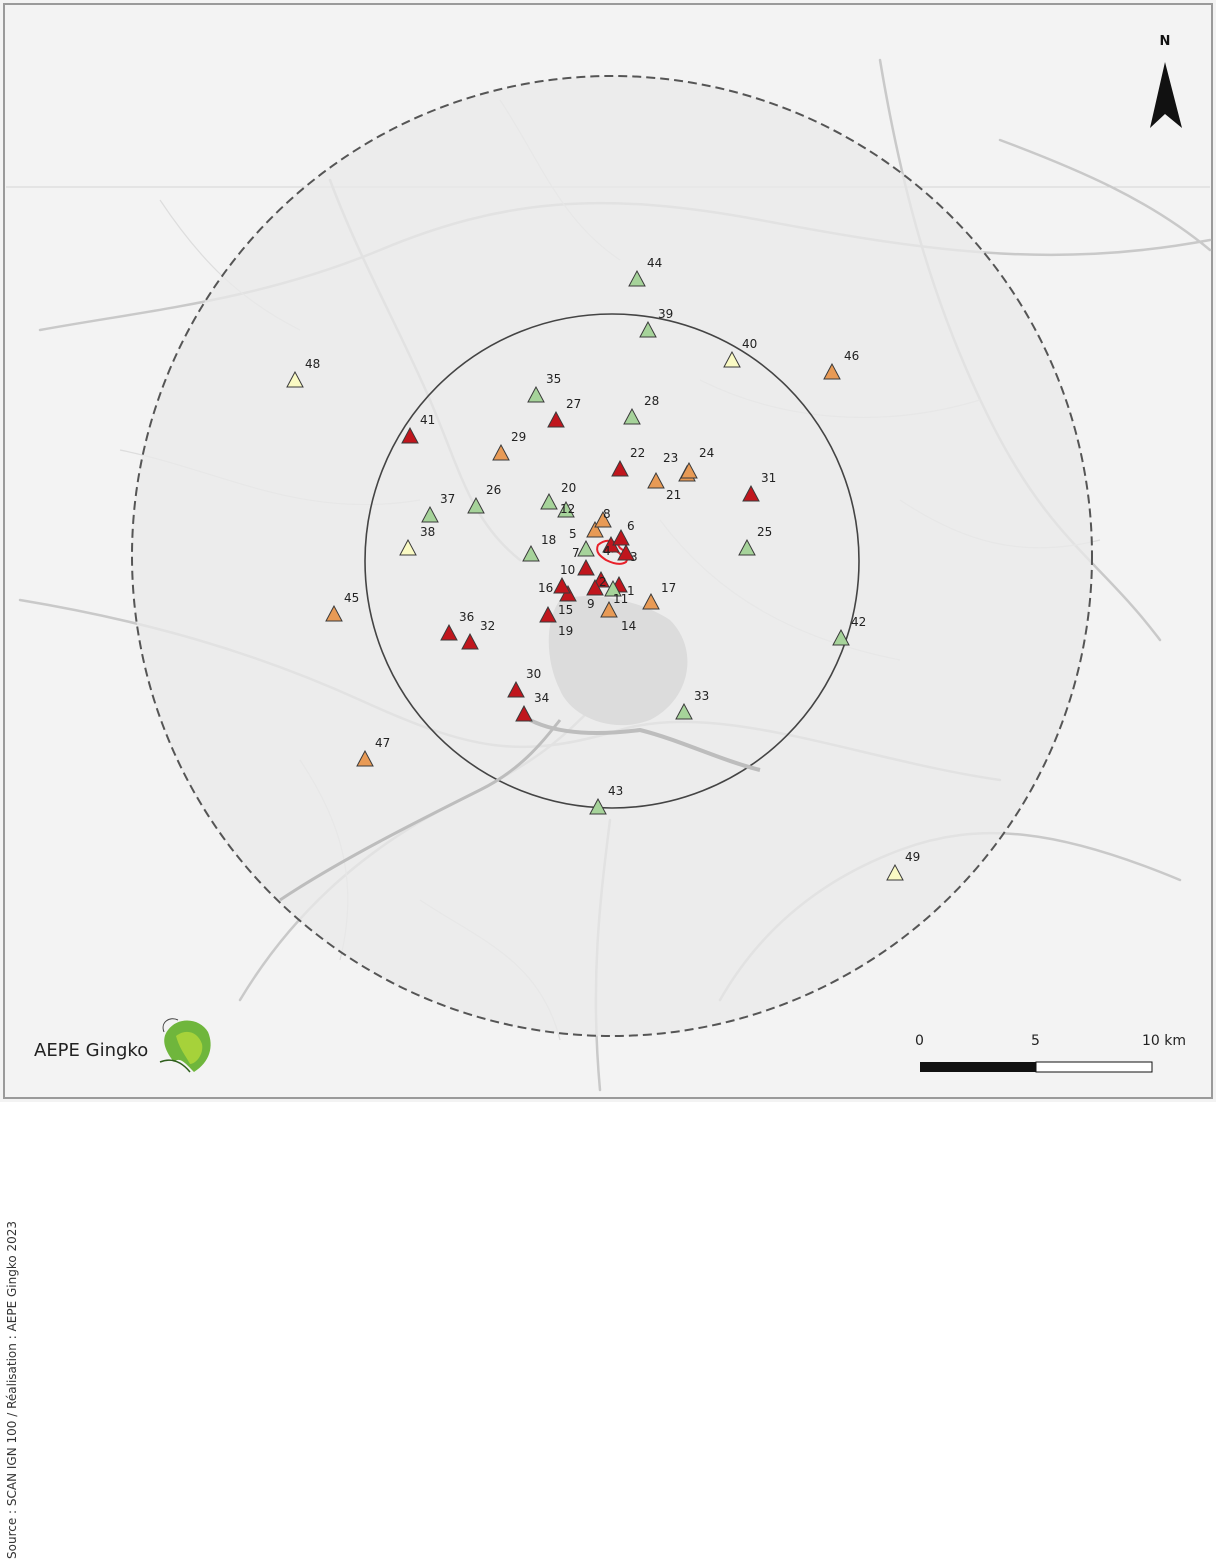 The width and height of the screenshot is (1216, 1559). Describe the element at coordinates (438, 507) in the screenshot. I see `site-marker-37: 37` at that location.